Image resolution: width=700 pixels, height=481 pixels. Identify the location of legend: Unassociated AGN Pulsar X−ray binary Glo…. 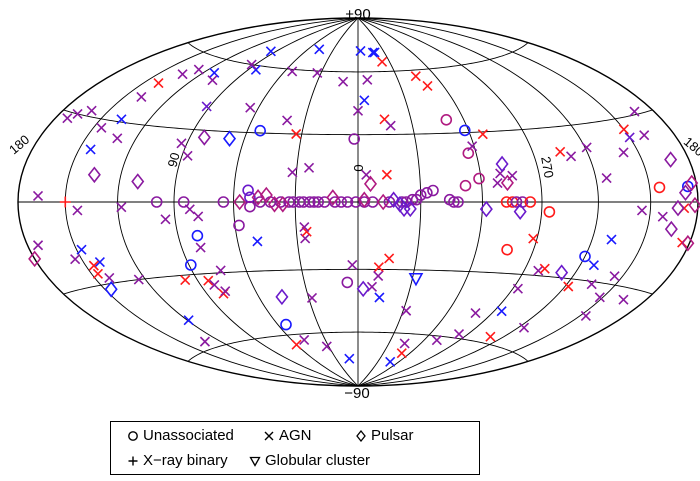
(295, 448).